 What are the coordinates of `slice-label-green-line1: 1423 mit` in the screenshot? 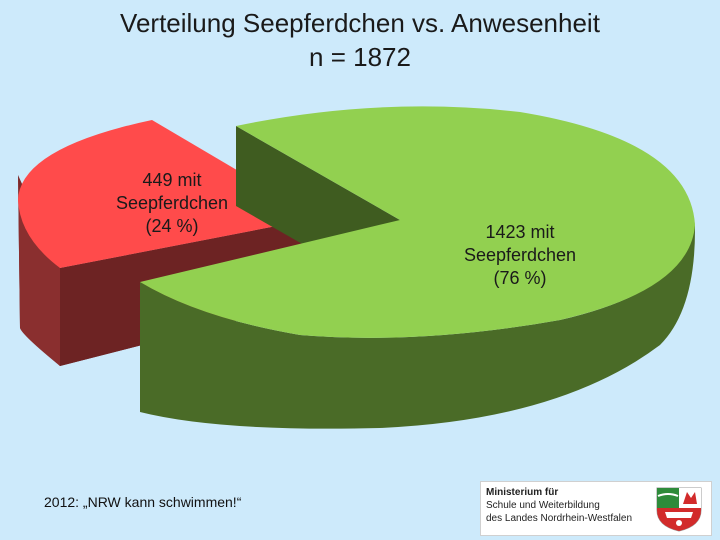 It's located at (519, 232).